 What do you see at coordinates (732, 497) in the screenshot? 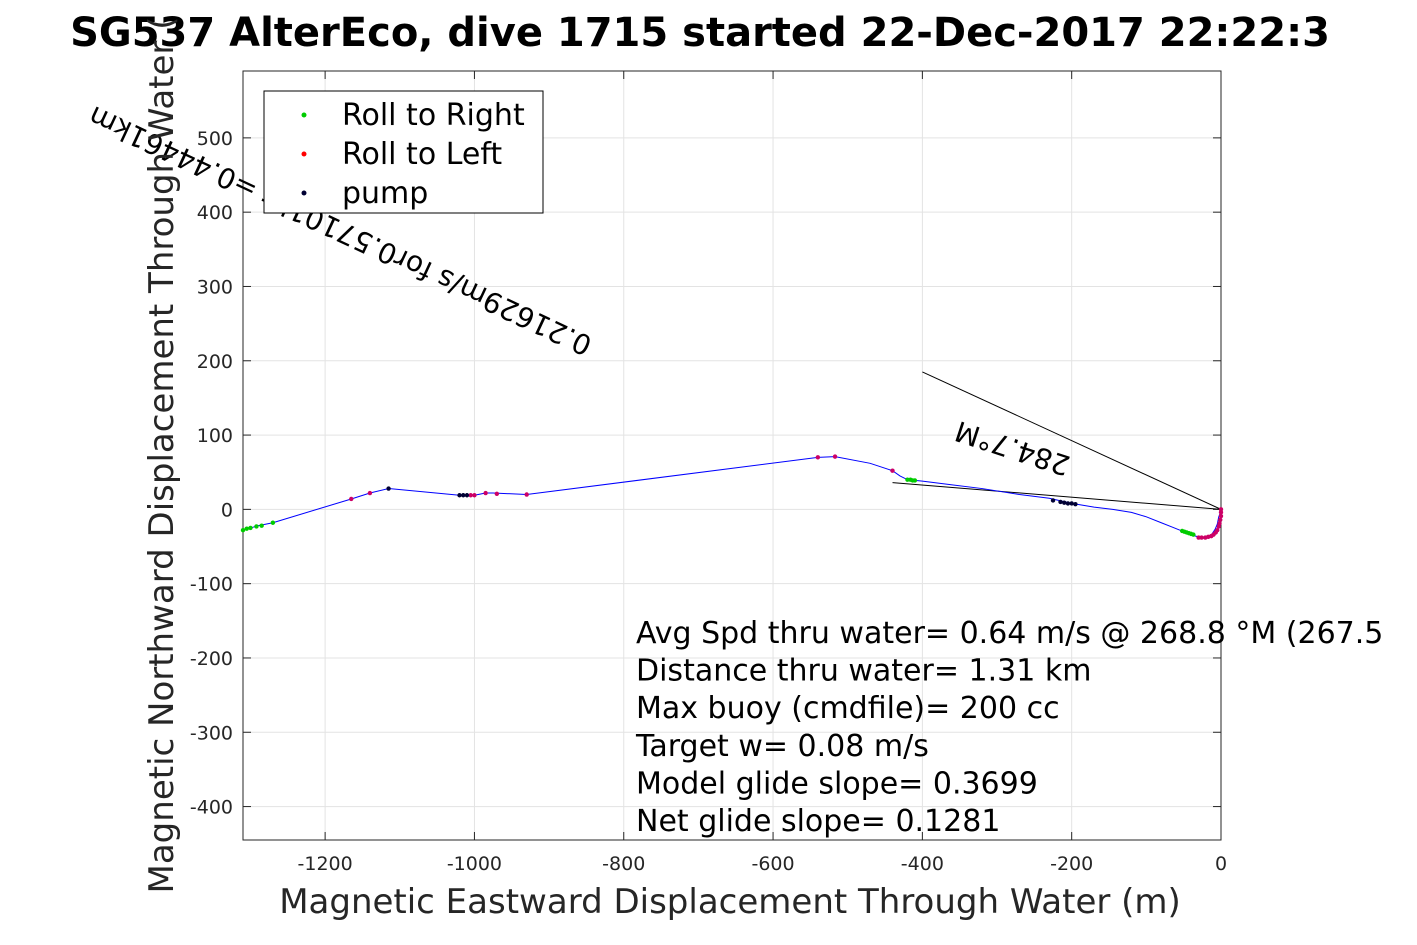
I see `markers` at bounding box center [732, 497].